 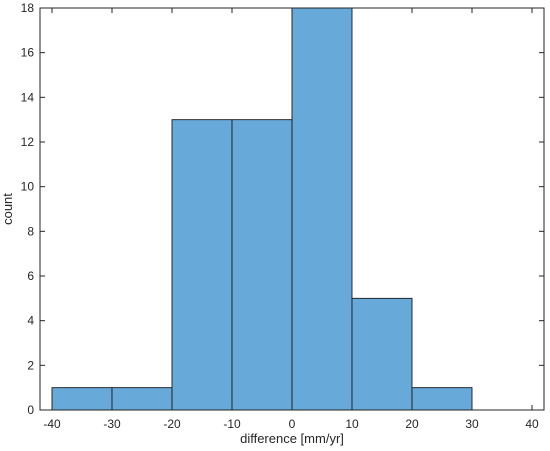 What do you see at coordinates (172, 424) in the screenshot?
I see `x-tick-label: -20` at bounding box center [172, 424].